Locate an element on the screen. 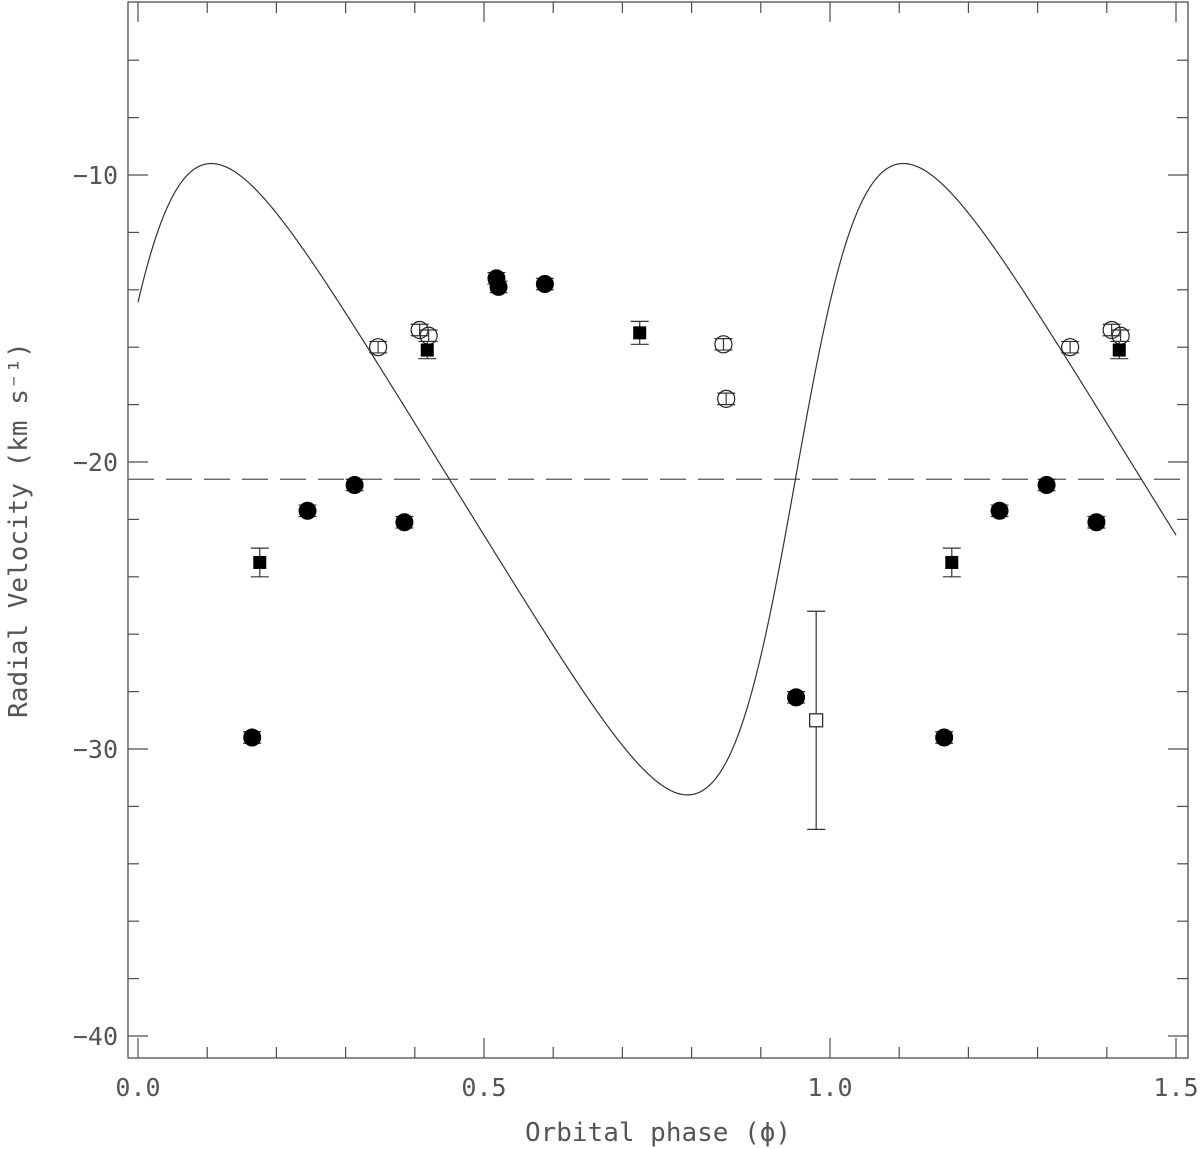 This screenshot has height=1149, width=1200. data-point-open-square is located at coordinates (816, 720).